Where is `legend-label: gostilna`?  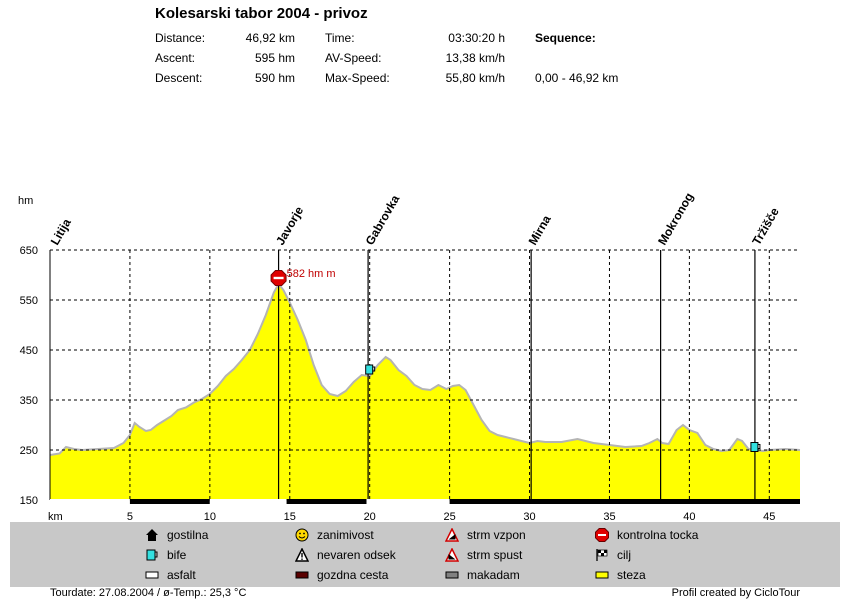
legend-label: gostilna is located at coordinates (188, 535).